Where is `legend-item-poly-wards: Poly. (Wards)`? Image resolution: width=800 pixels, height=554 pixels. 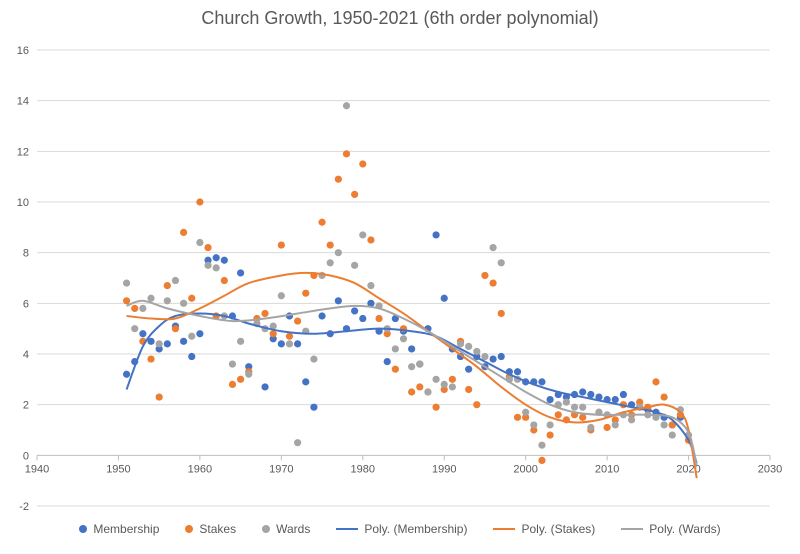
legend-item-poly-wards: Poly. (Wards) is located at coordinates (671, 529).